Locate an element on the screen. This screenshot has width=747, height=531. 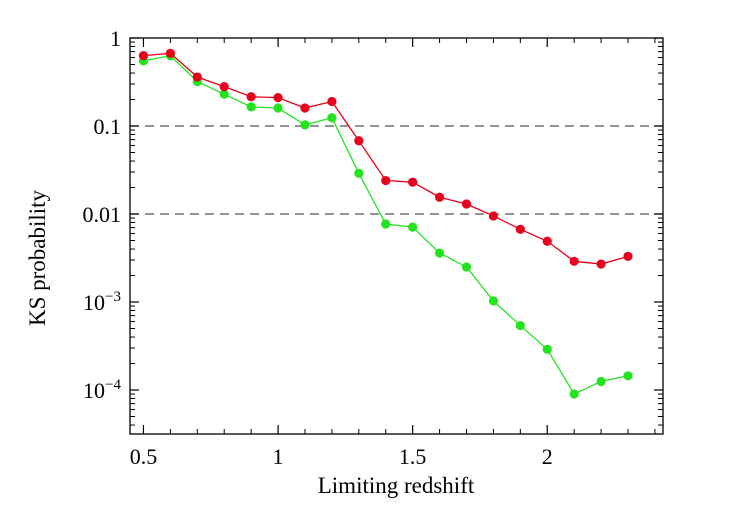
y-tick-label-4: 10⁻⁴ is located at coordinates (102, 390).